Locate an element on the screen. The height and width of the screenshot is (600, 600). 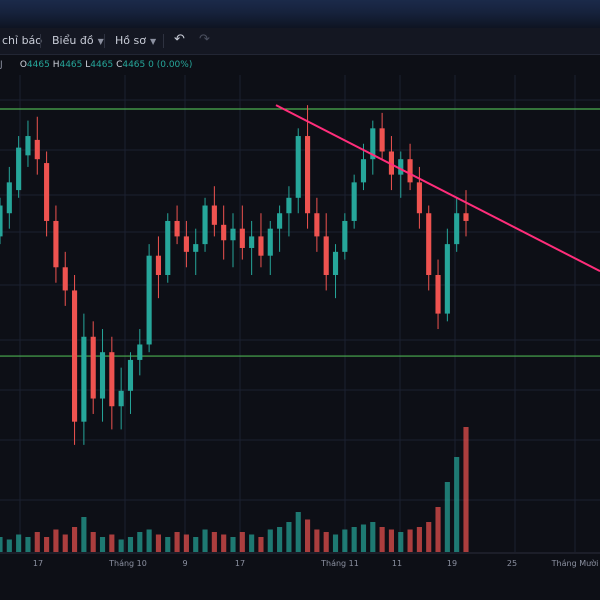
x-tick-label: 19 is located at coordinates (452, 563).